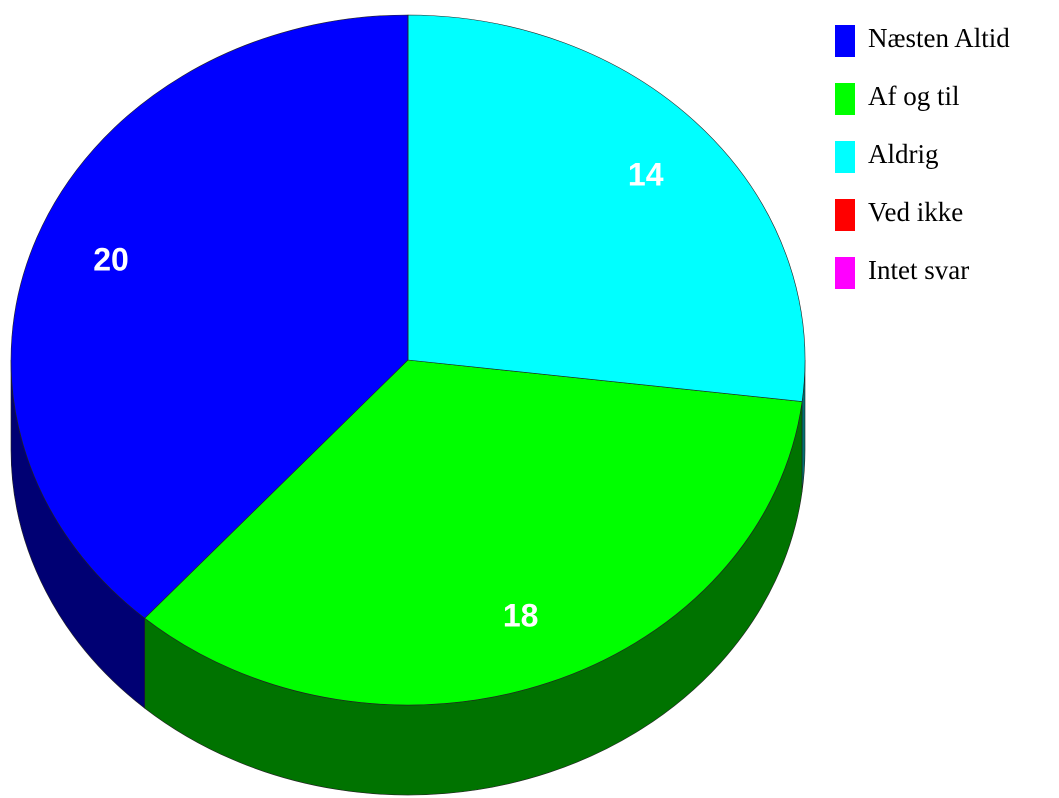  I want to click on value-label: 14, so click(646, 174).